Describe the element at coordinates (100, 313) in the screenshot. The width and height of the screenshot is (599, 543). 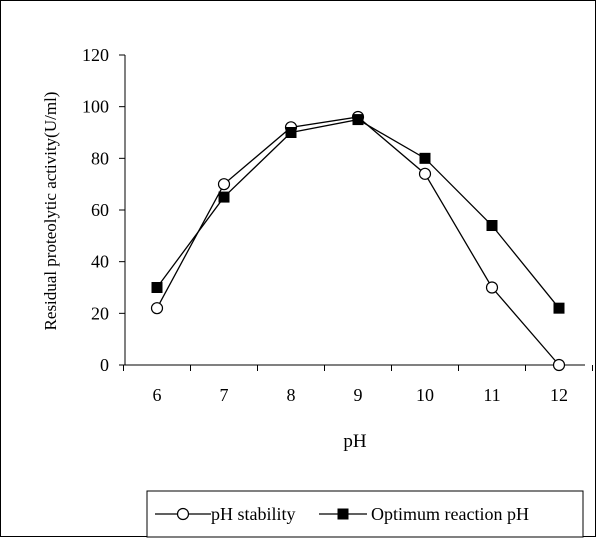
I see `y-tick-label: 20` at that location.